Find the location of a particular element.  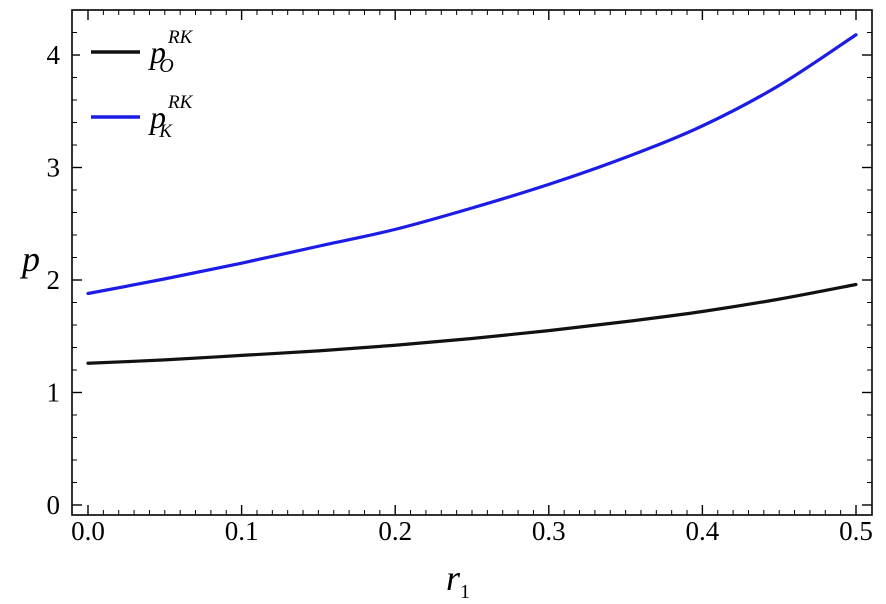

y-tick-label: 3 is located at coordinates (54, 168).